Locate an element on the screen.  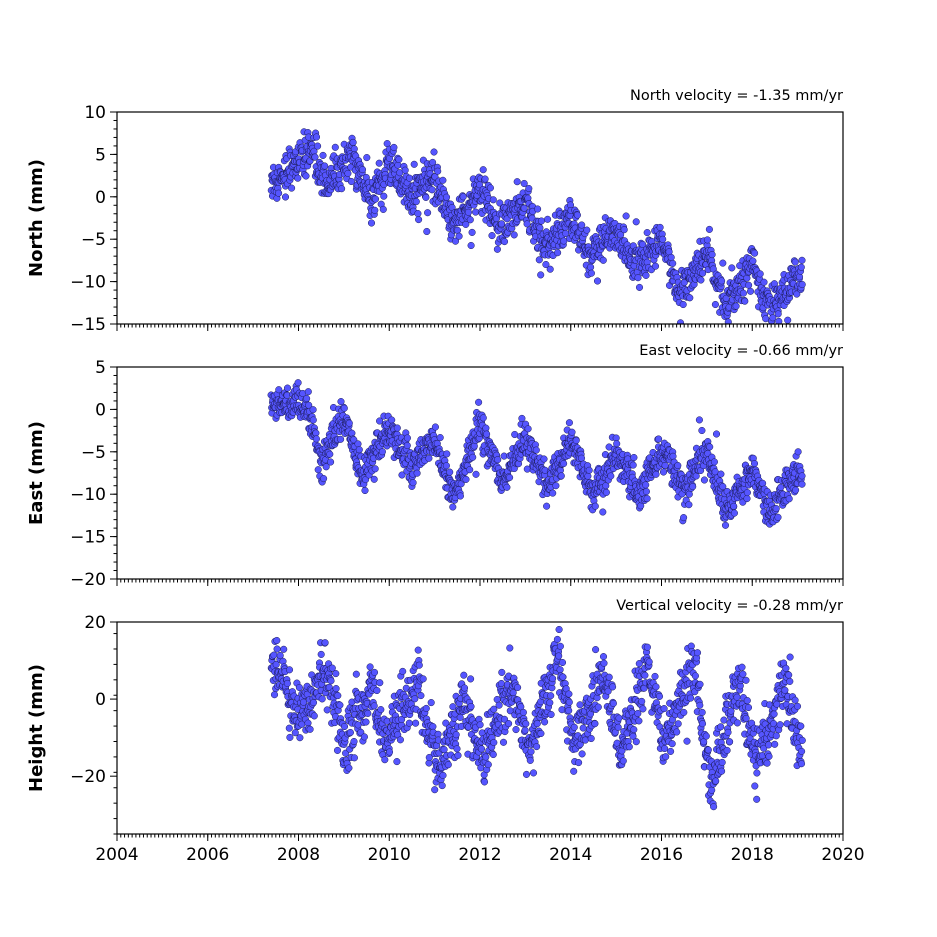
east-points is located at coordinates (536, 454).